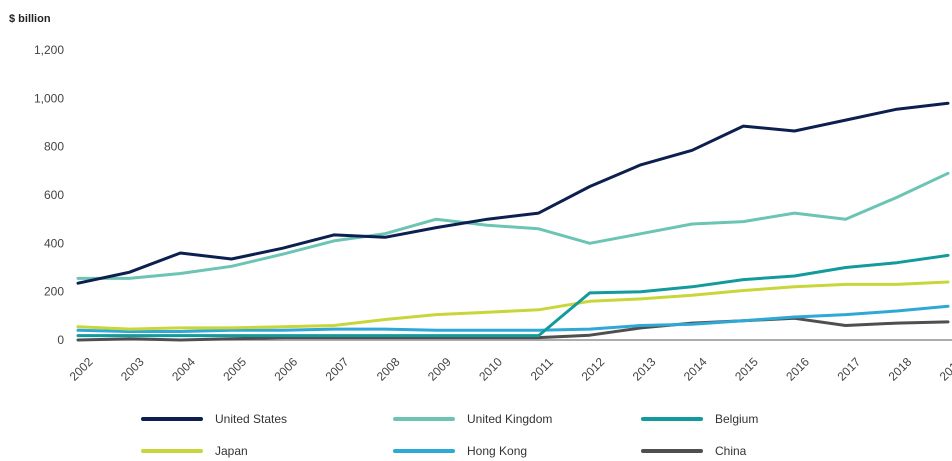 The height and width of the screenshot is (461, 952). What do you see at coordinates (695, 369) in the screenshot?
I see `x-tick-label: 2014` at bounding box center [695, 369].